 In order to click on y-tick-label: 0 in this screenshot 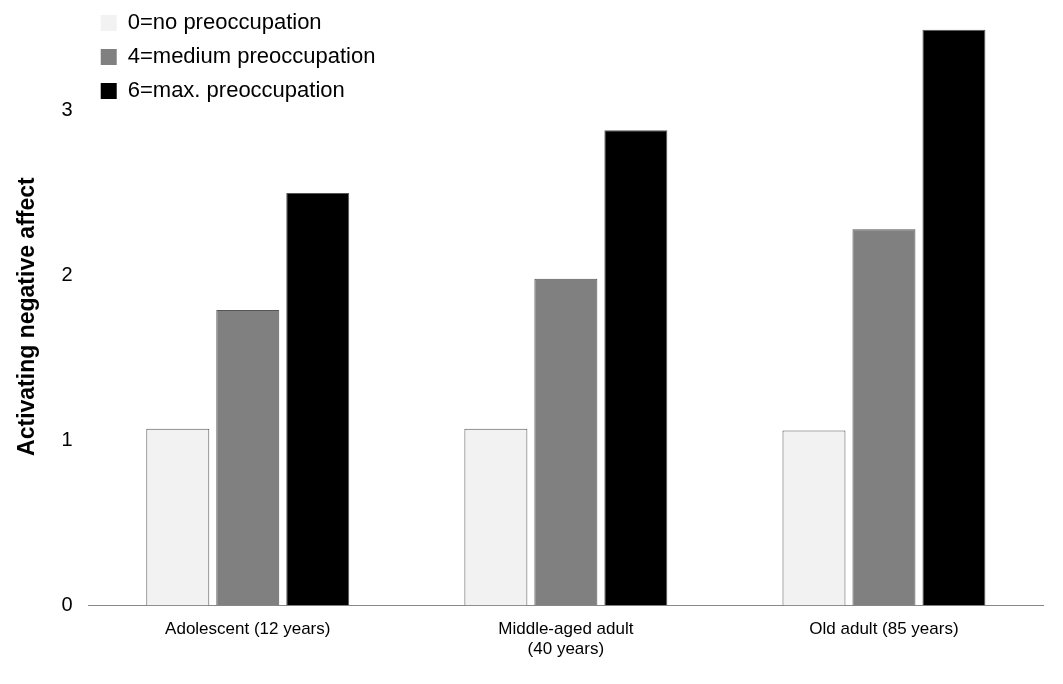, I will do `click(67, 603)`.